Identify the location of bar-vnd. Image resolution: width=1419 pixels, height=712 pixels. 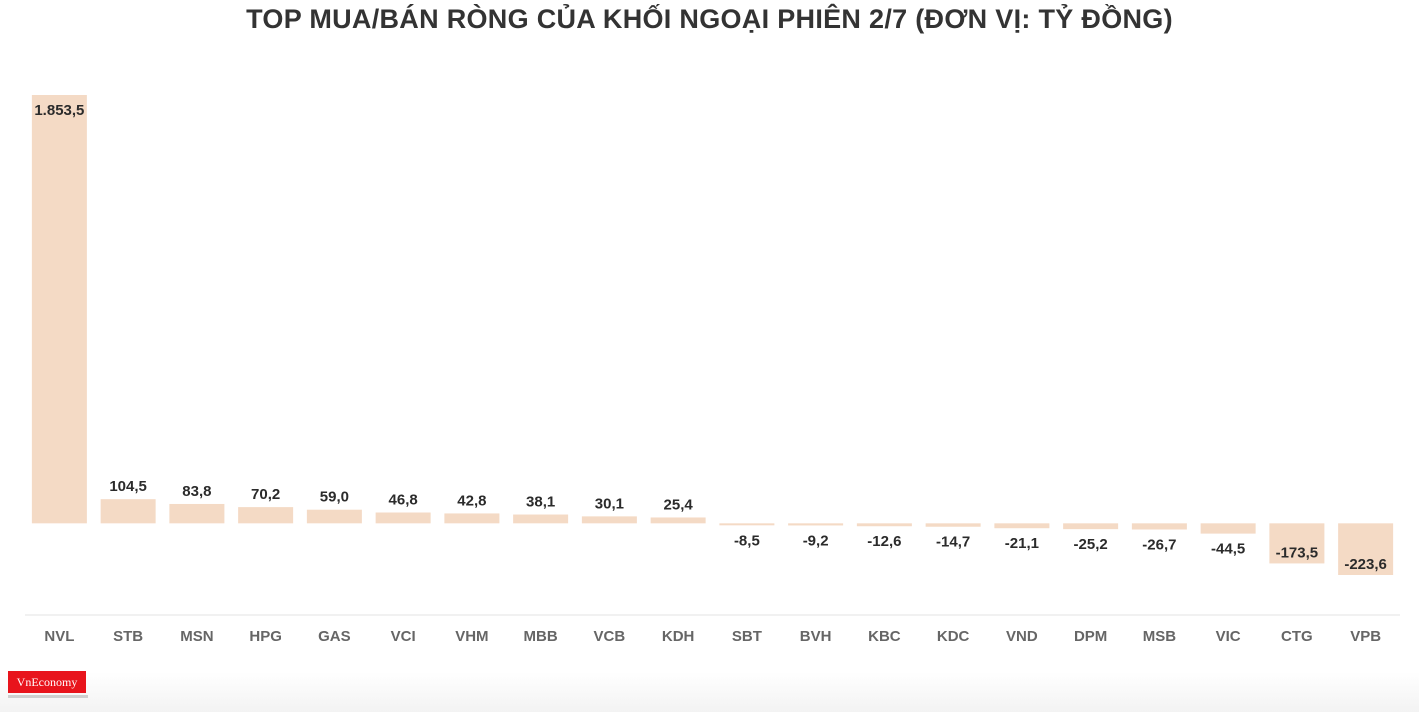
(1022, 526).